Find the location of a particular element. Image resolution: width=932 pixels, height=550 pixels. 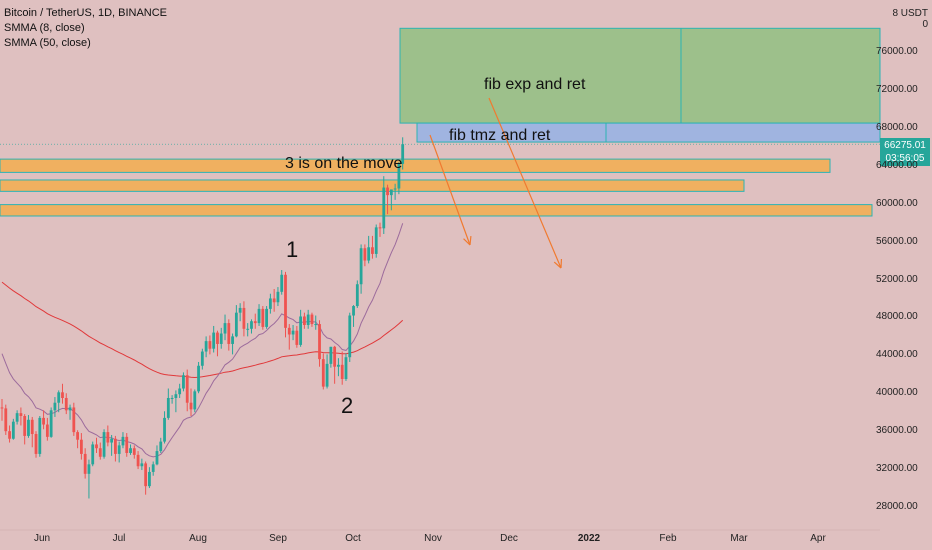

y-tick-label: 36000.00 is located at coordinates (897, 431).